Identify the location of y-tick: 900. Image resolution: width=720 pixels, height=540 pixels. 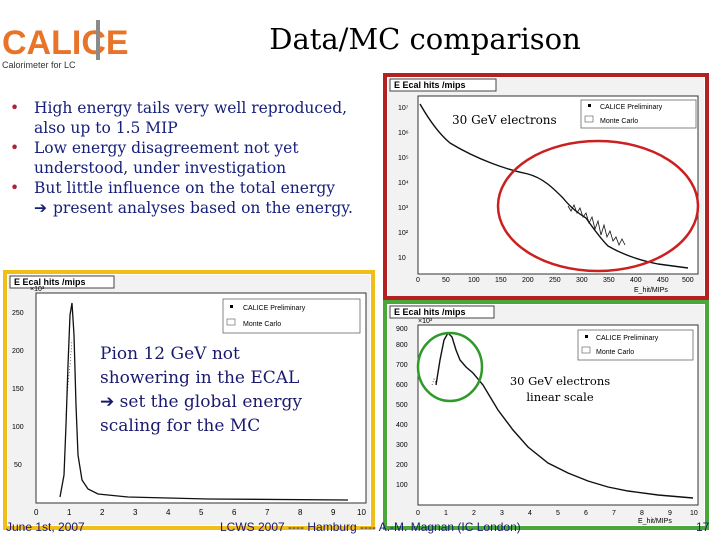
(402, 329).